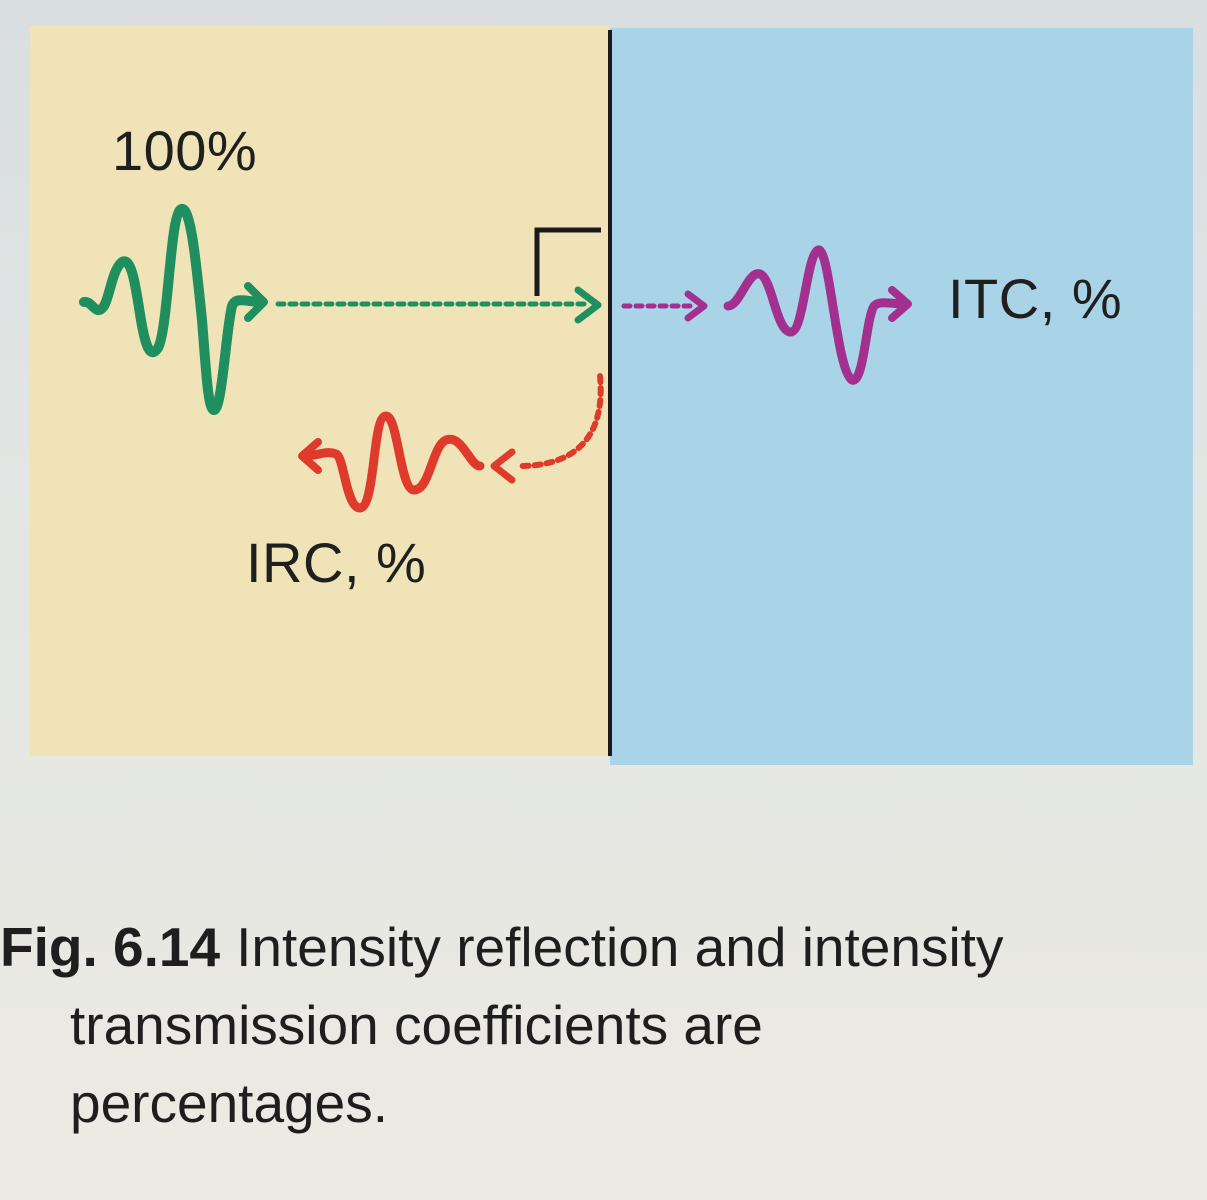 This screenshot has height=1200, width=1207. I want to click on caption-text-1: Intensity reflection and intensity, so click(620, 947).